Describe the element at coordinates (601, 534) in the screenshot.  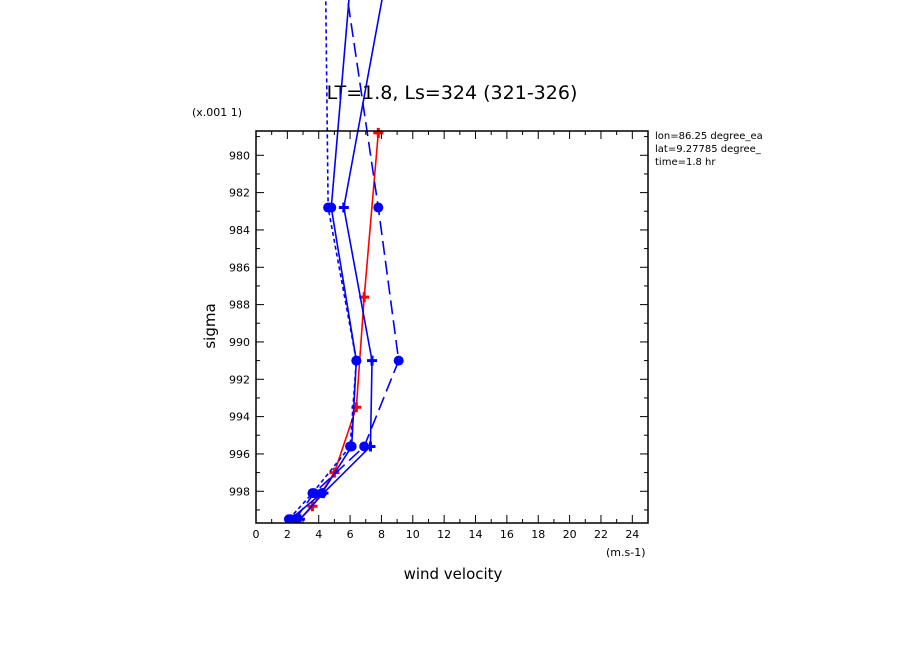
I see `x-tick-label: 22` at that location.